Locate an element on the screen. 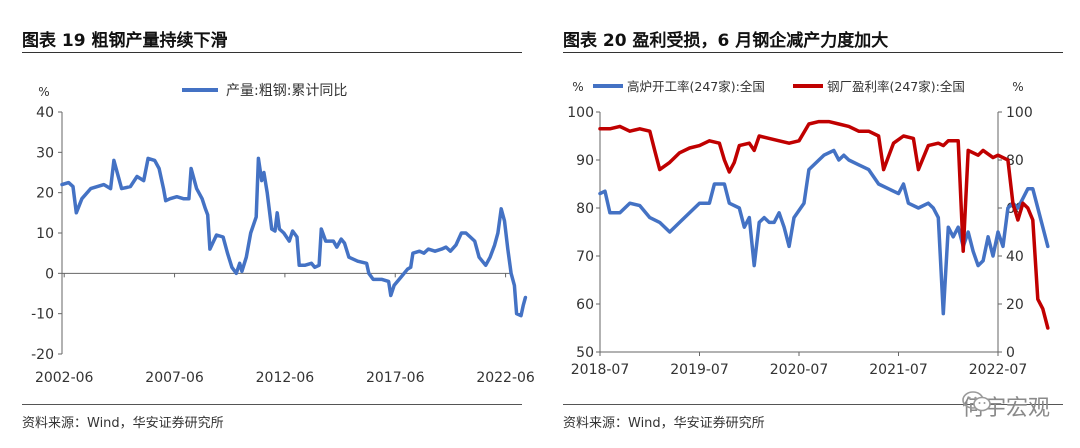 Image resolution: width=1080 pixels, height=448 pixels. chart-20-title: 图表 20 盈利受损，6 月钢企减产力度加大 is located at coordinates (726, 41).